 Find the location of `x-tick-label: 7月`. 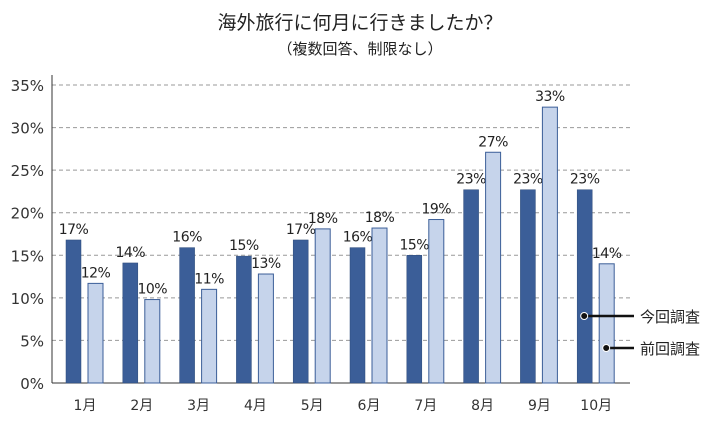

x-tick-label: 7月 is located at coordinates (425, 406).